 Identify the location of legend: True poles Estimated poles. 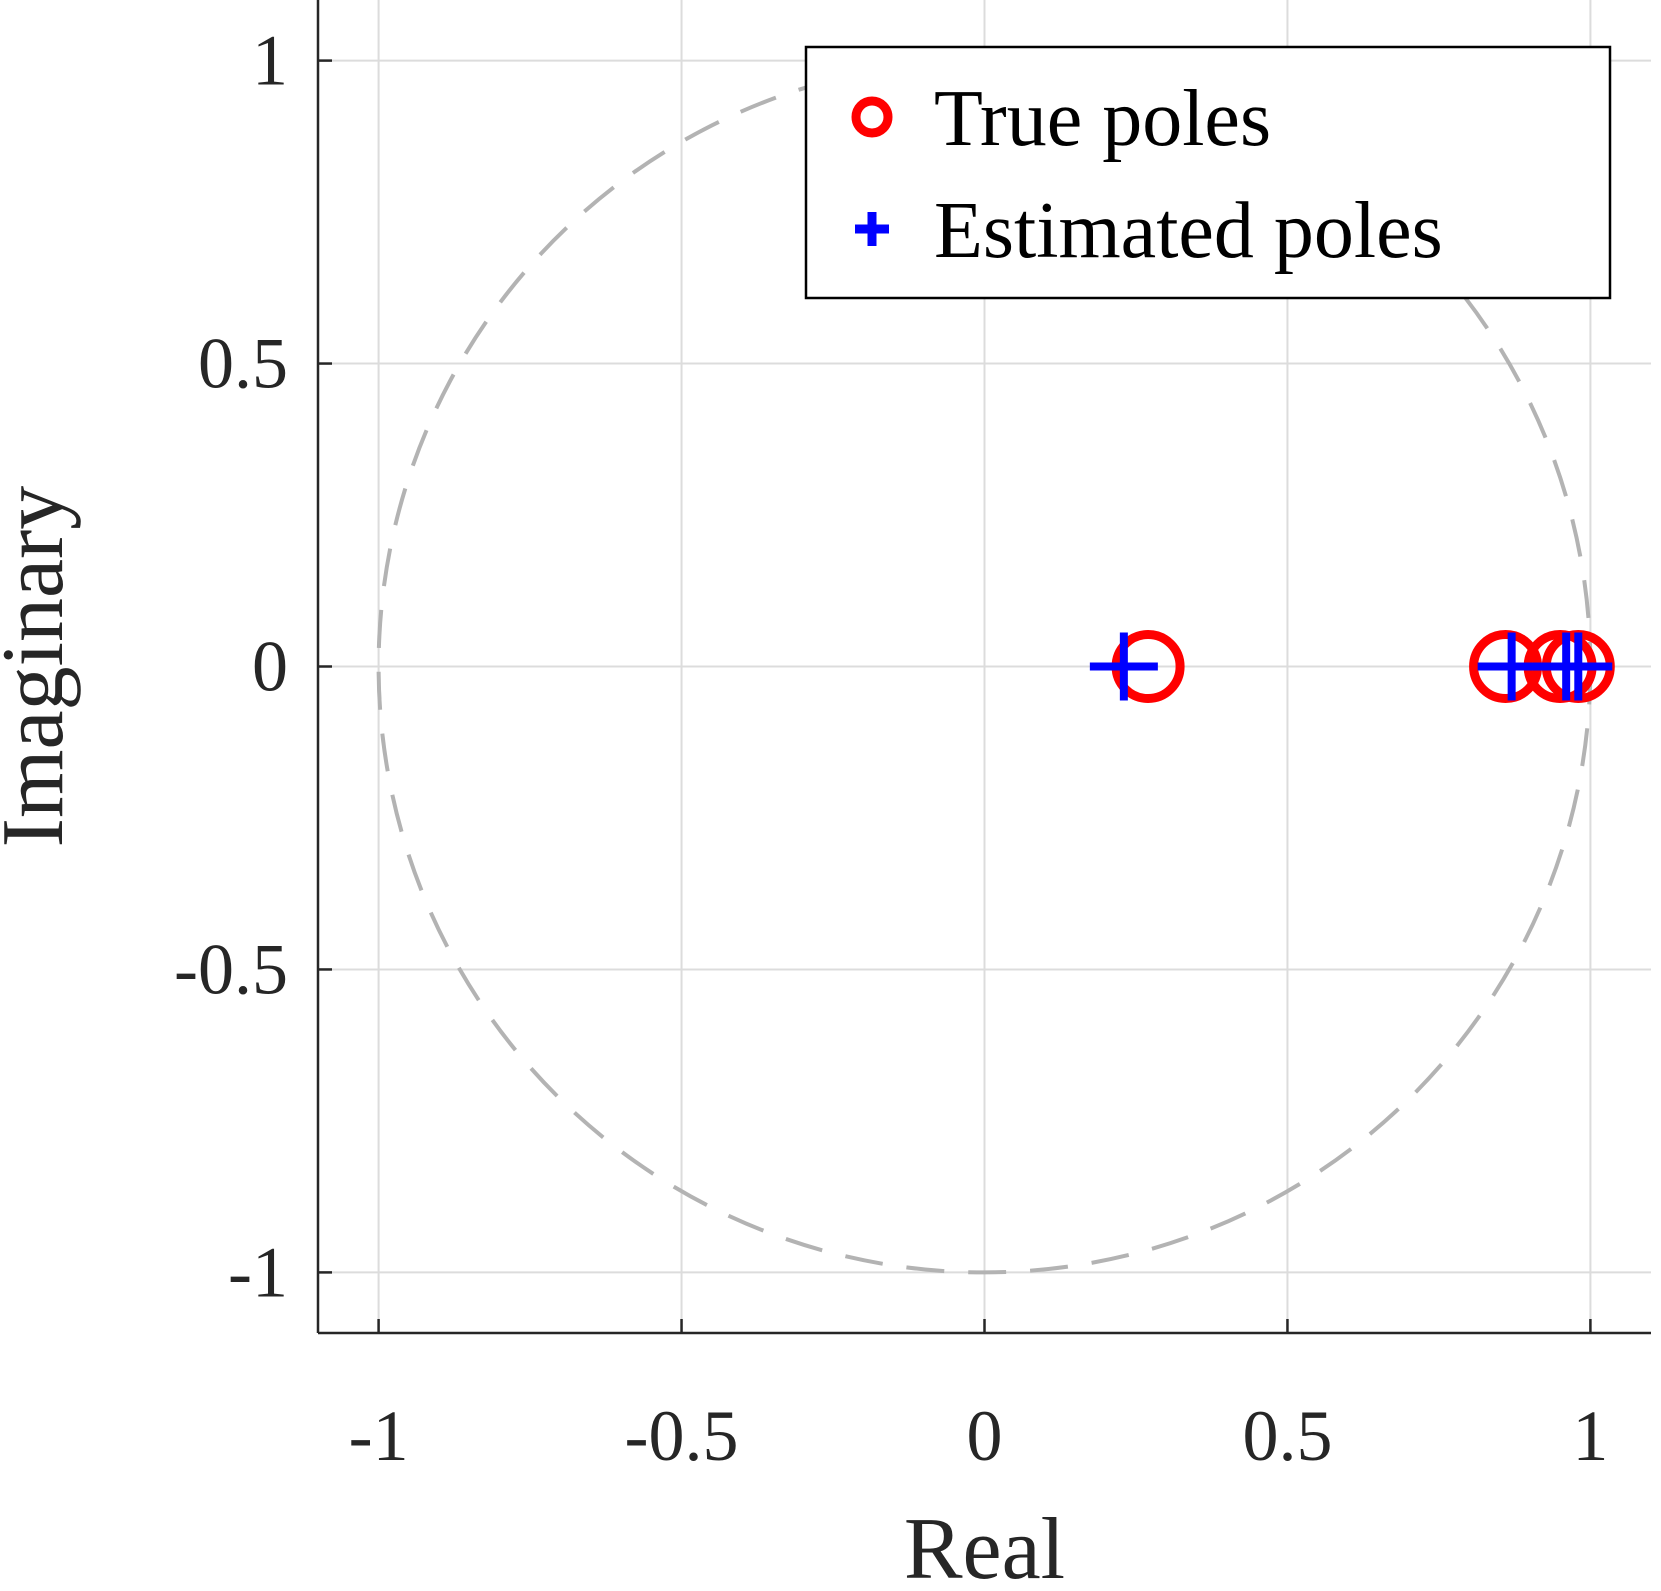
(1208, 172).